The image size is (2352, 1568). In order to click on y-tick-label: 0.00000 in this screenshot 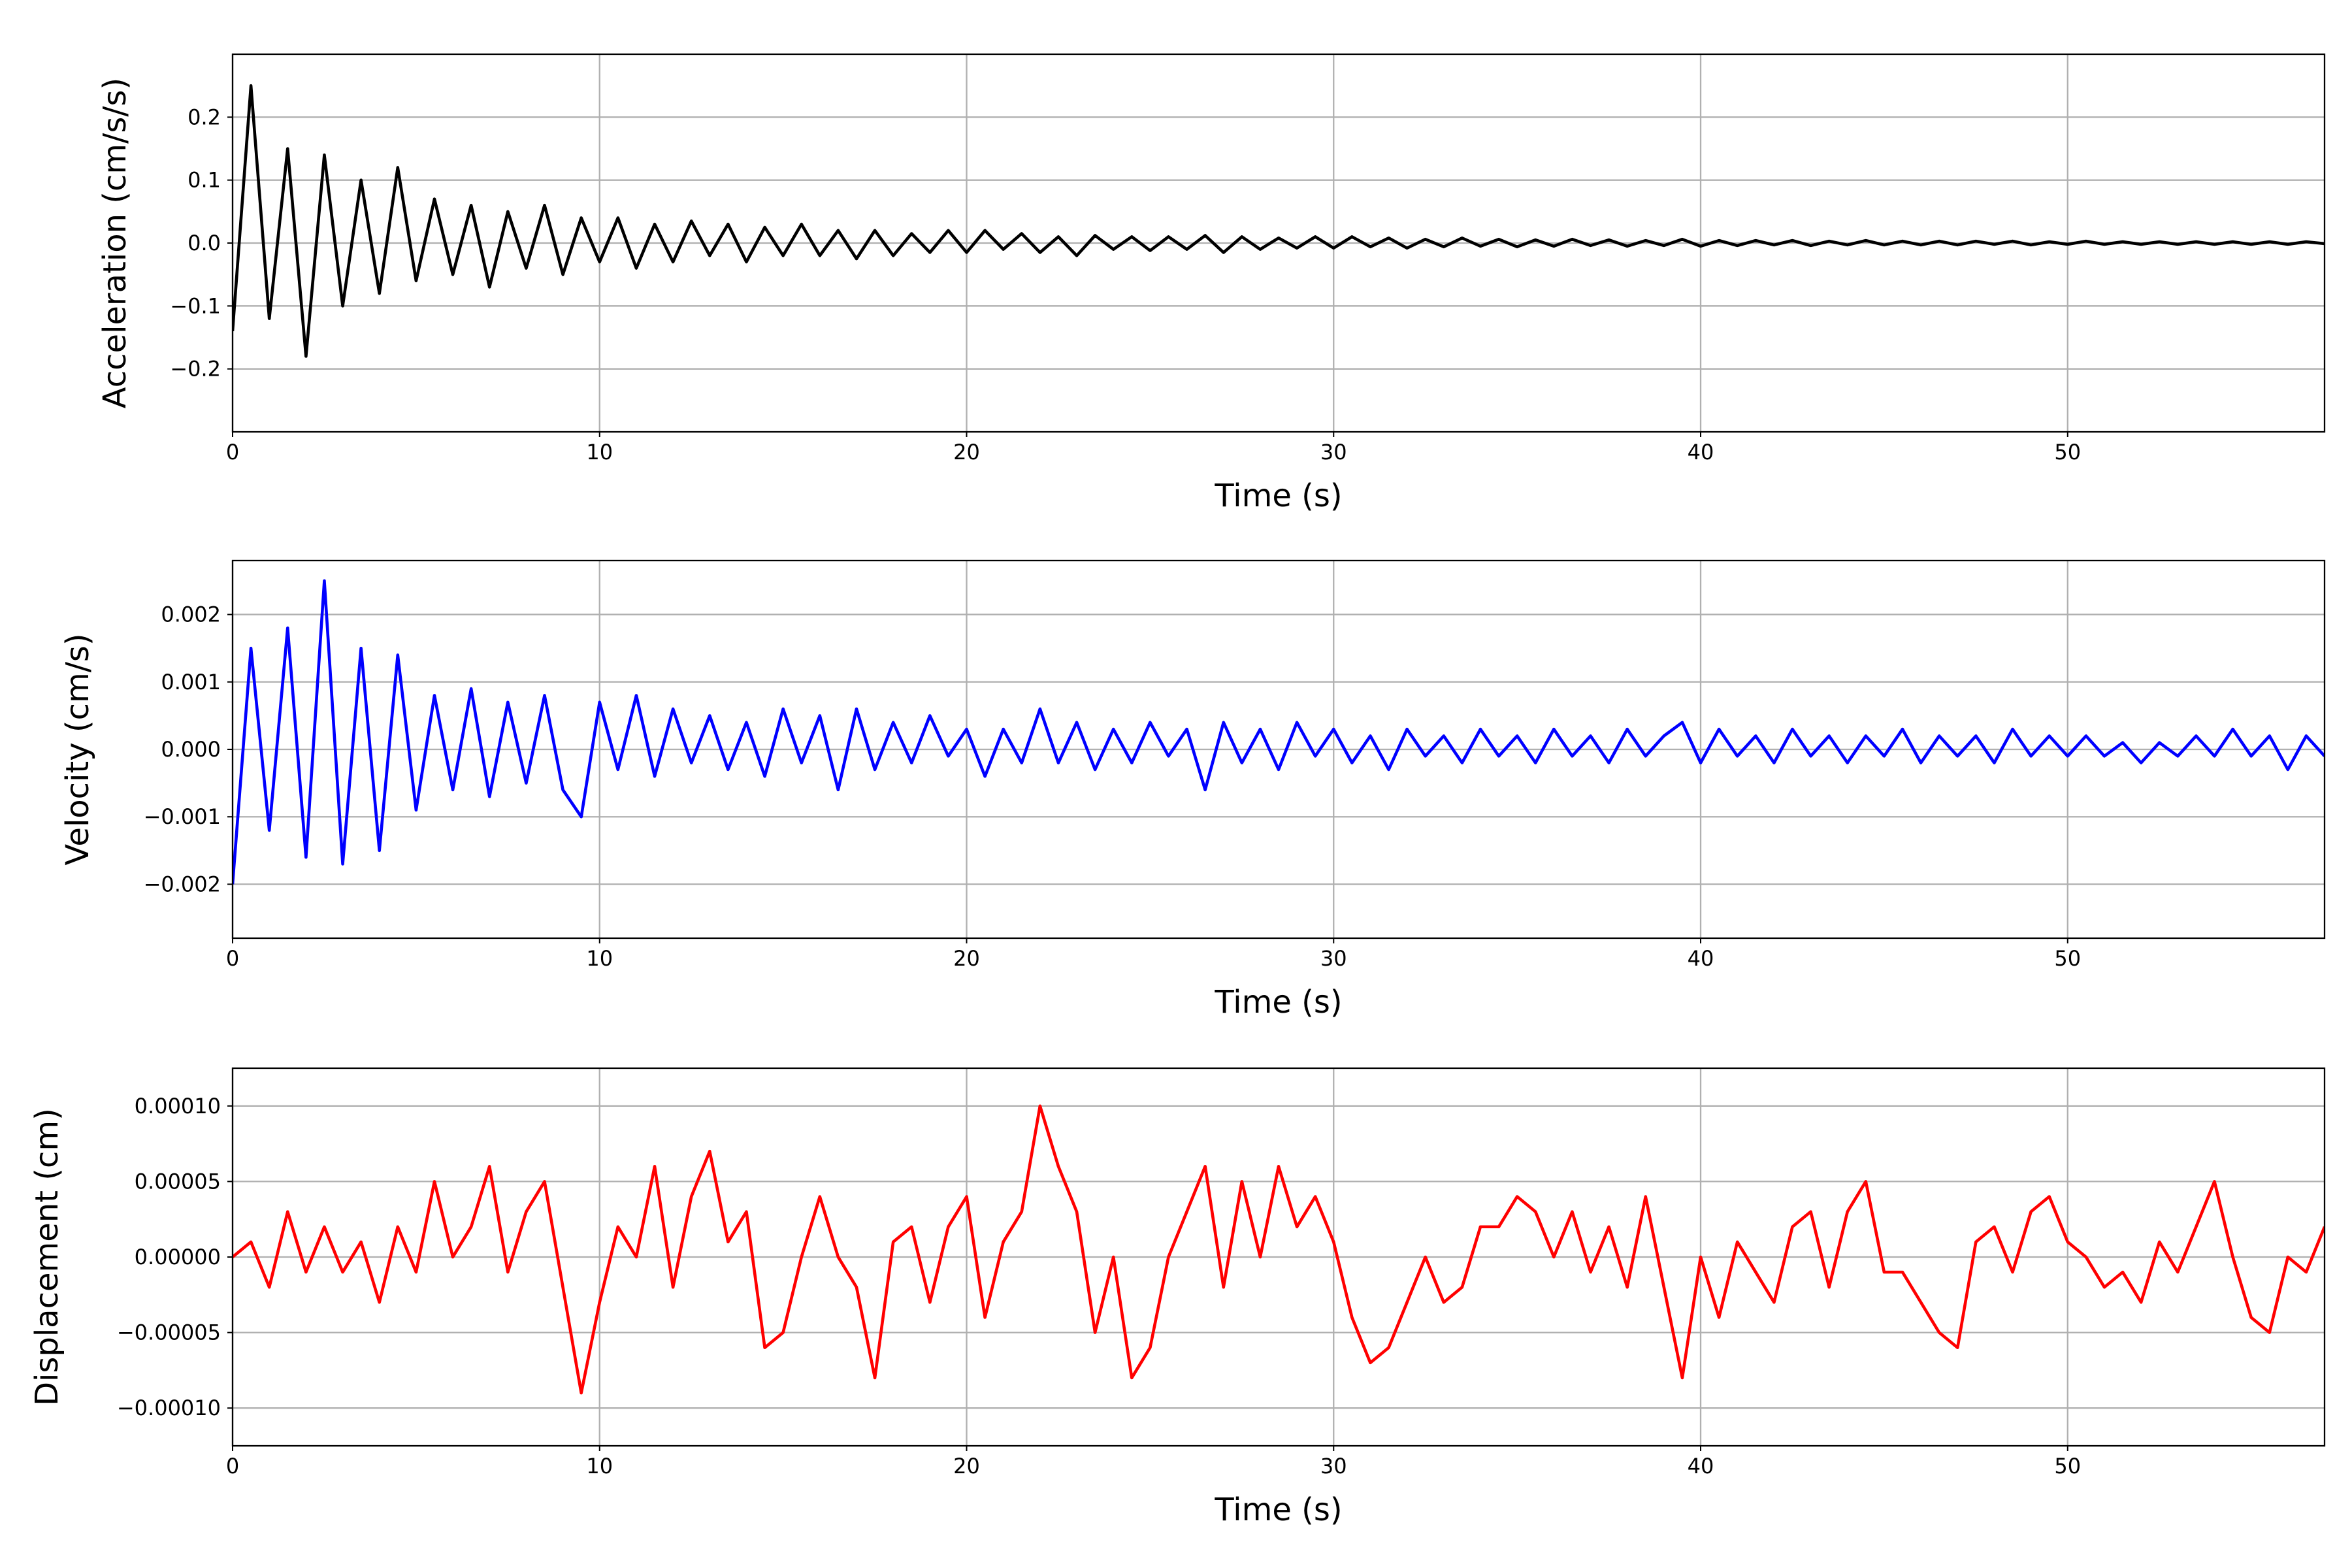, I will do `click(178, 1257)`.